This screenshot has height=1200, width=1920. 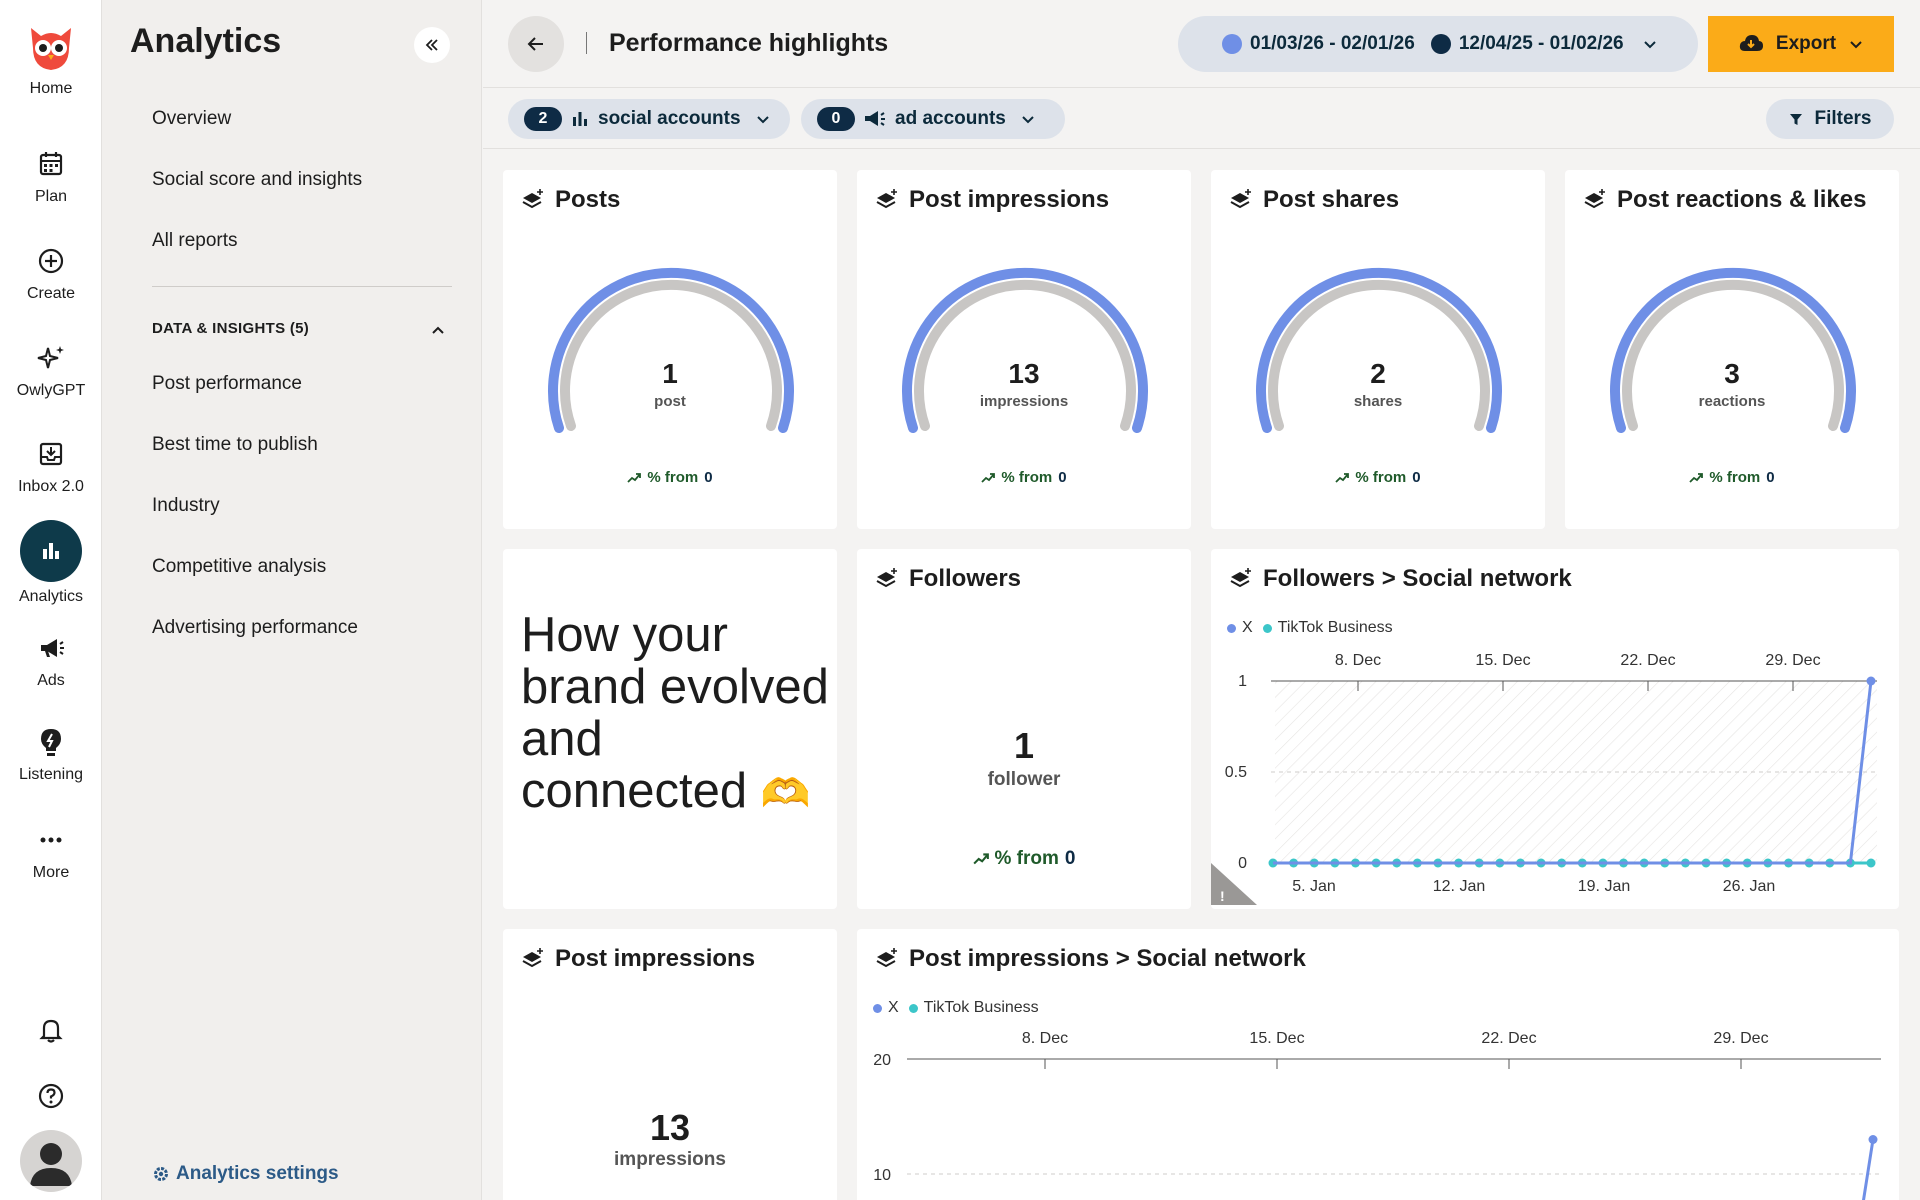 I want to click on filter-icon, so click(x=1796, y=119).